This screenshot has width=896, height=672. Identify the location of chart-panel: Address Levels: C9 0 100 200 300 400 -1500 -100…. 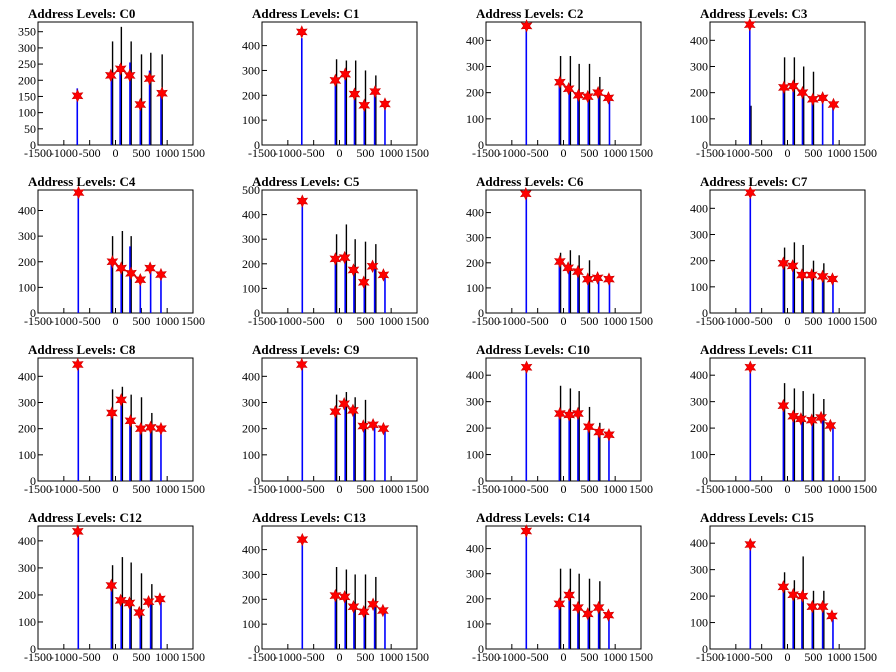
(336, 420).